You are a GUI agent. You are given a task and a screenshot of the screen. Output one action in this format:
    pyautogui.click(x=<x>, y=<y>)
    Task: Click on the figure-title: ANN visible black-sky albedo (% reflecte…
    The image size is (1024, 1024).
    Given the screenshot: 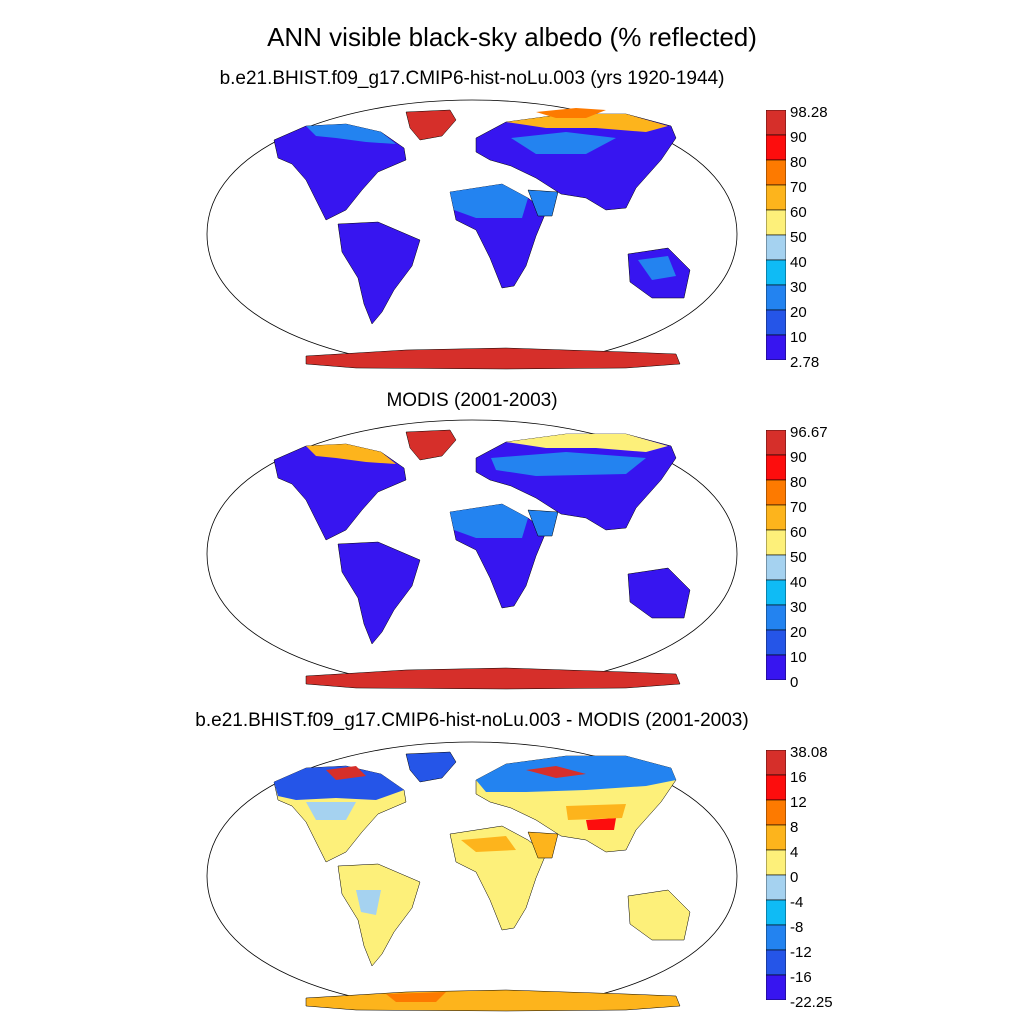 What is the action you would take?
    pyautogui.click(x=512, y=37)
    